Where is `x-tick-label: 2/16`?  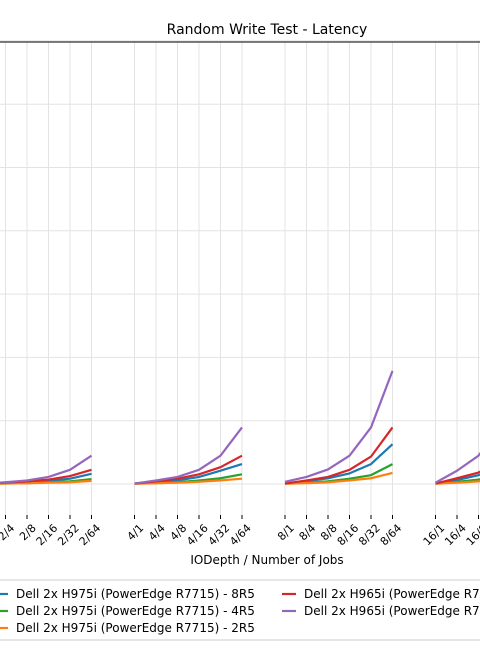 x-tick-label: 2/16 is located at coordinates (47, 535).